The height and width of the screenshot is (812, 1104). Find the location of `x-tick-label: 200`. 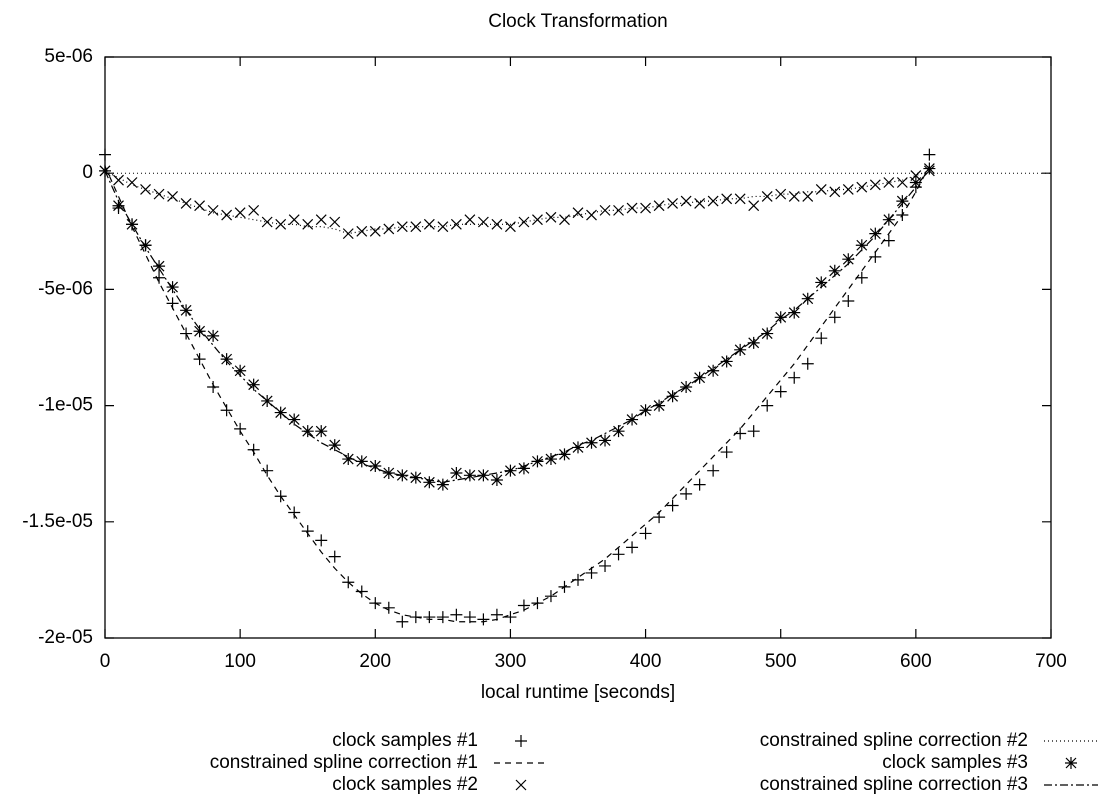

x-tick-label: 200 is located at coordinates (375, 661).